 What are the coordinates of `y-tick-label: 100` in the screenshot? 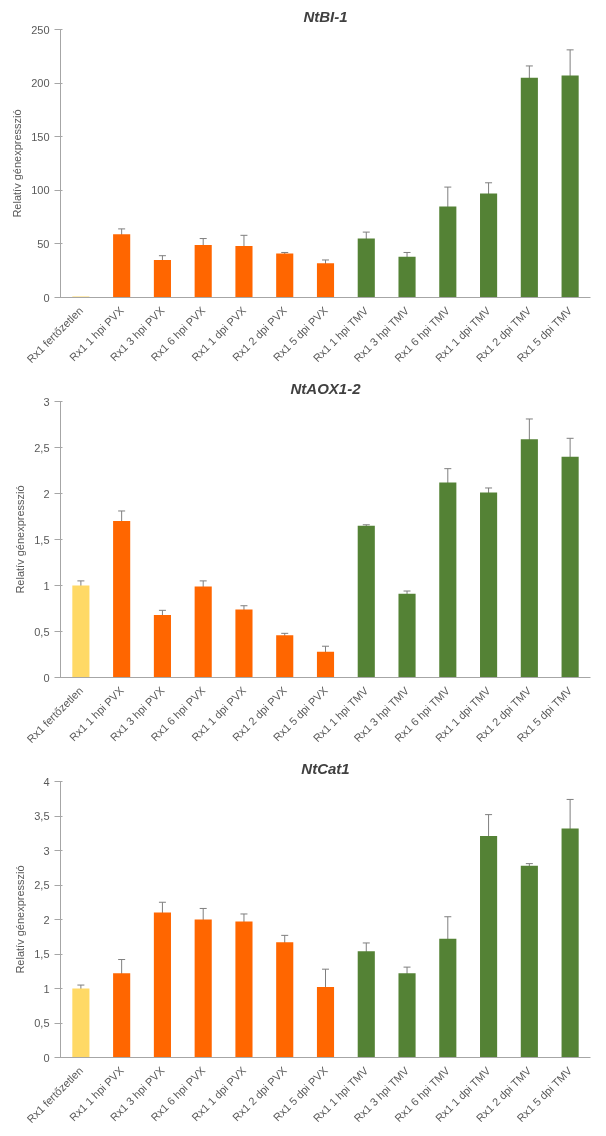 It's located at (40, 190).